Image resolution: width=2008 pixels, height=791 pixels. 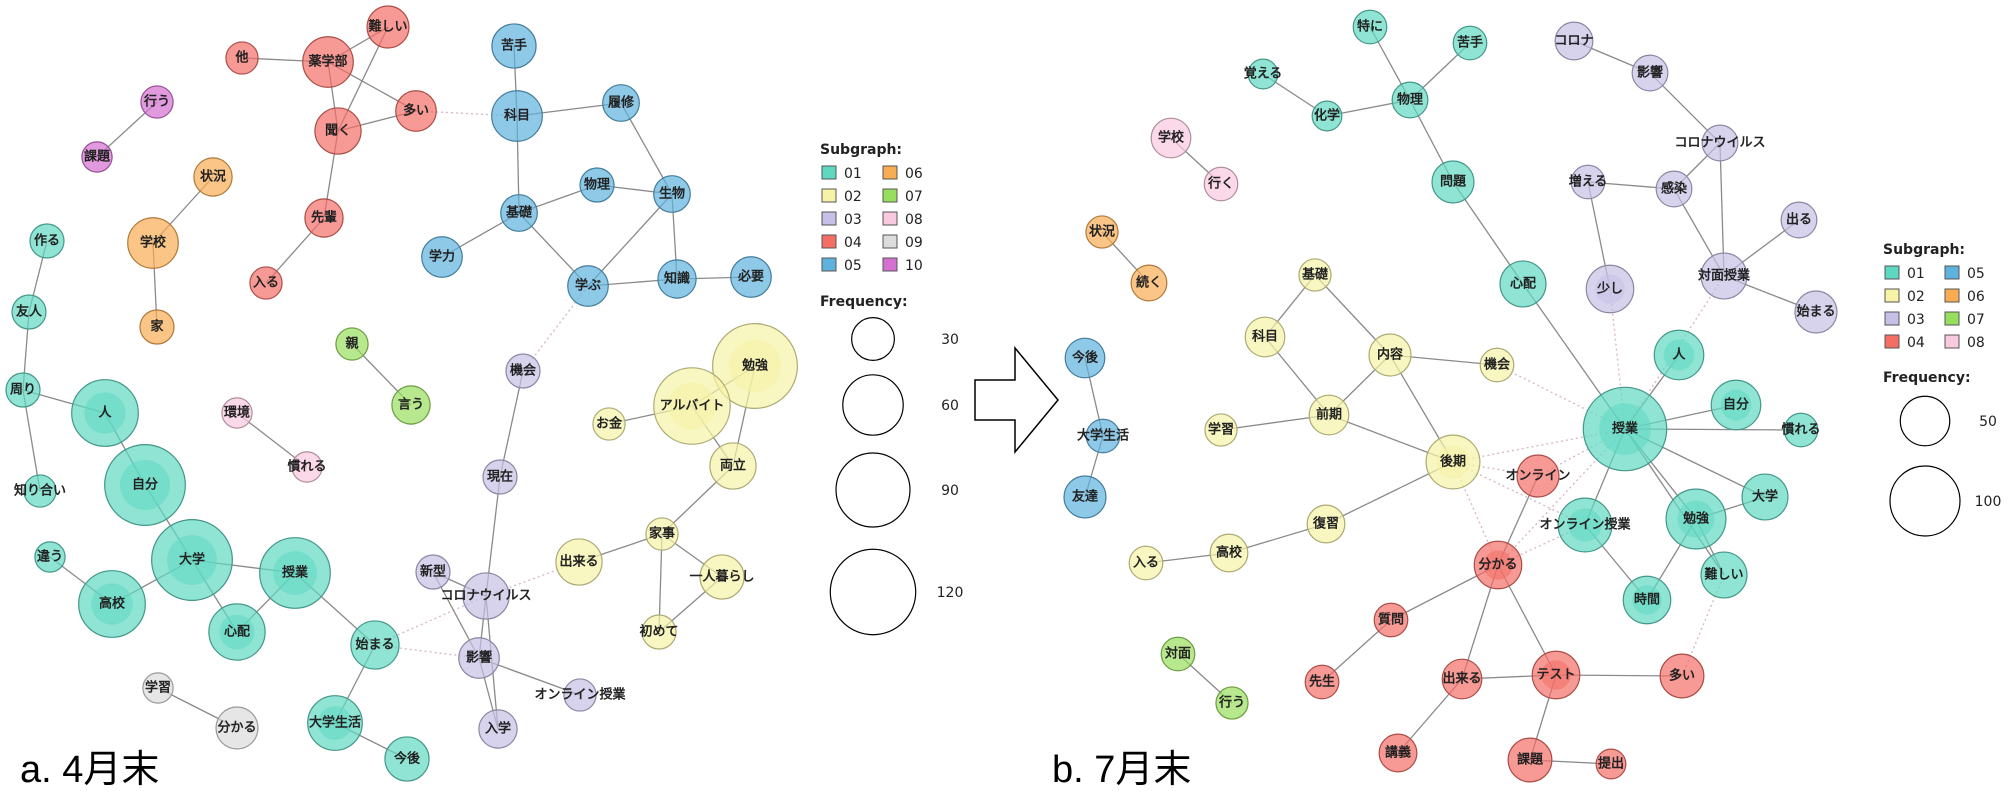 I want to click on node-現在: 現在, so click(x=500, y=477).